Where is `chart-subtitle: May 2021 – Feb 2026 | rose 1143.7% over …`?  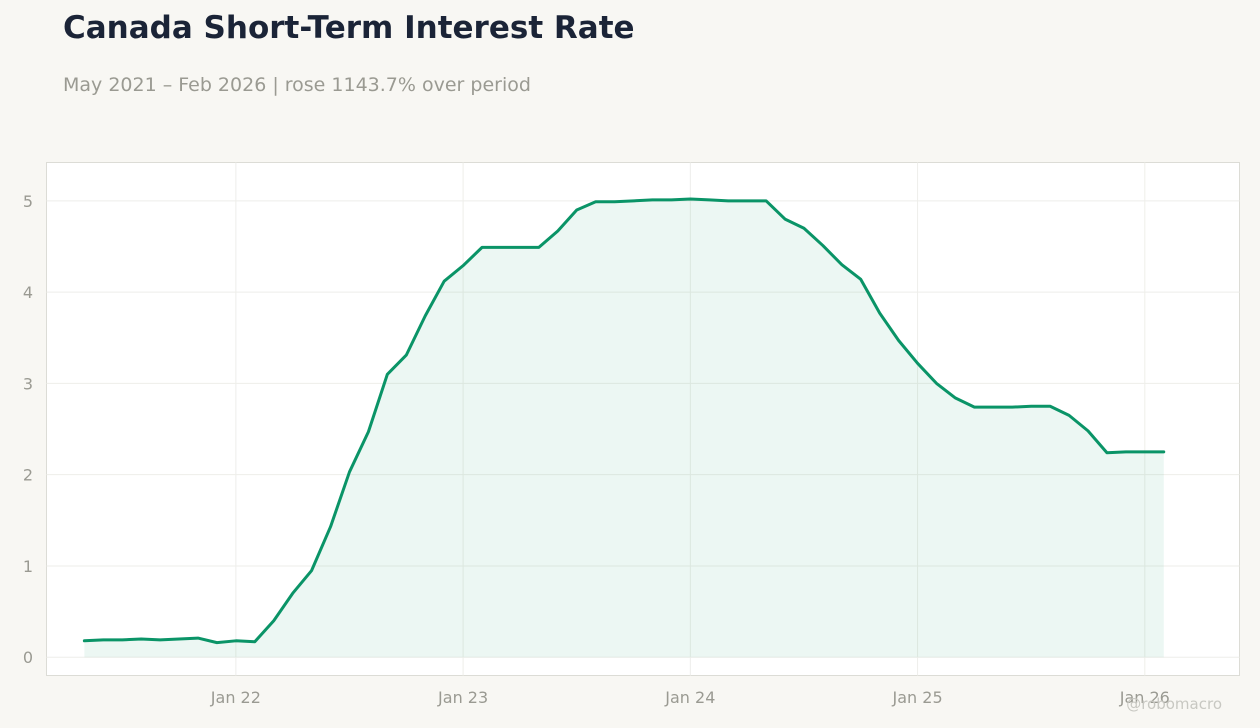
chart-subtitle: May 2021 – Feb 2026 | rose 1143.7% over … is located at coordinates (297, 85).